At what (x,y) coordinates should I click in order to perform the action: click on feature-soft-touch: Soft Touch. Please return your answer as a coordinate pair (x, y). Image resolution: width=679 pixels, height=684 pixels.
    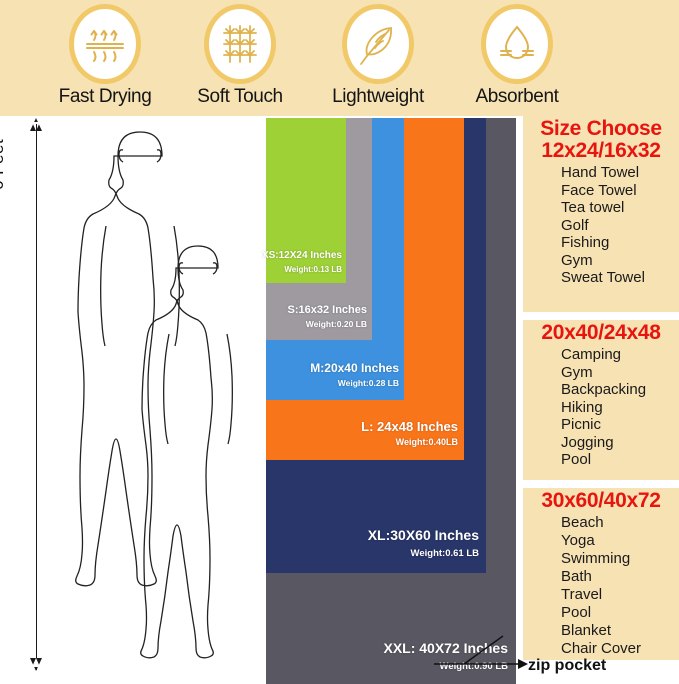
    Looking at the image, I should click on (240, 56).